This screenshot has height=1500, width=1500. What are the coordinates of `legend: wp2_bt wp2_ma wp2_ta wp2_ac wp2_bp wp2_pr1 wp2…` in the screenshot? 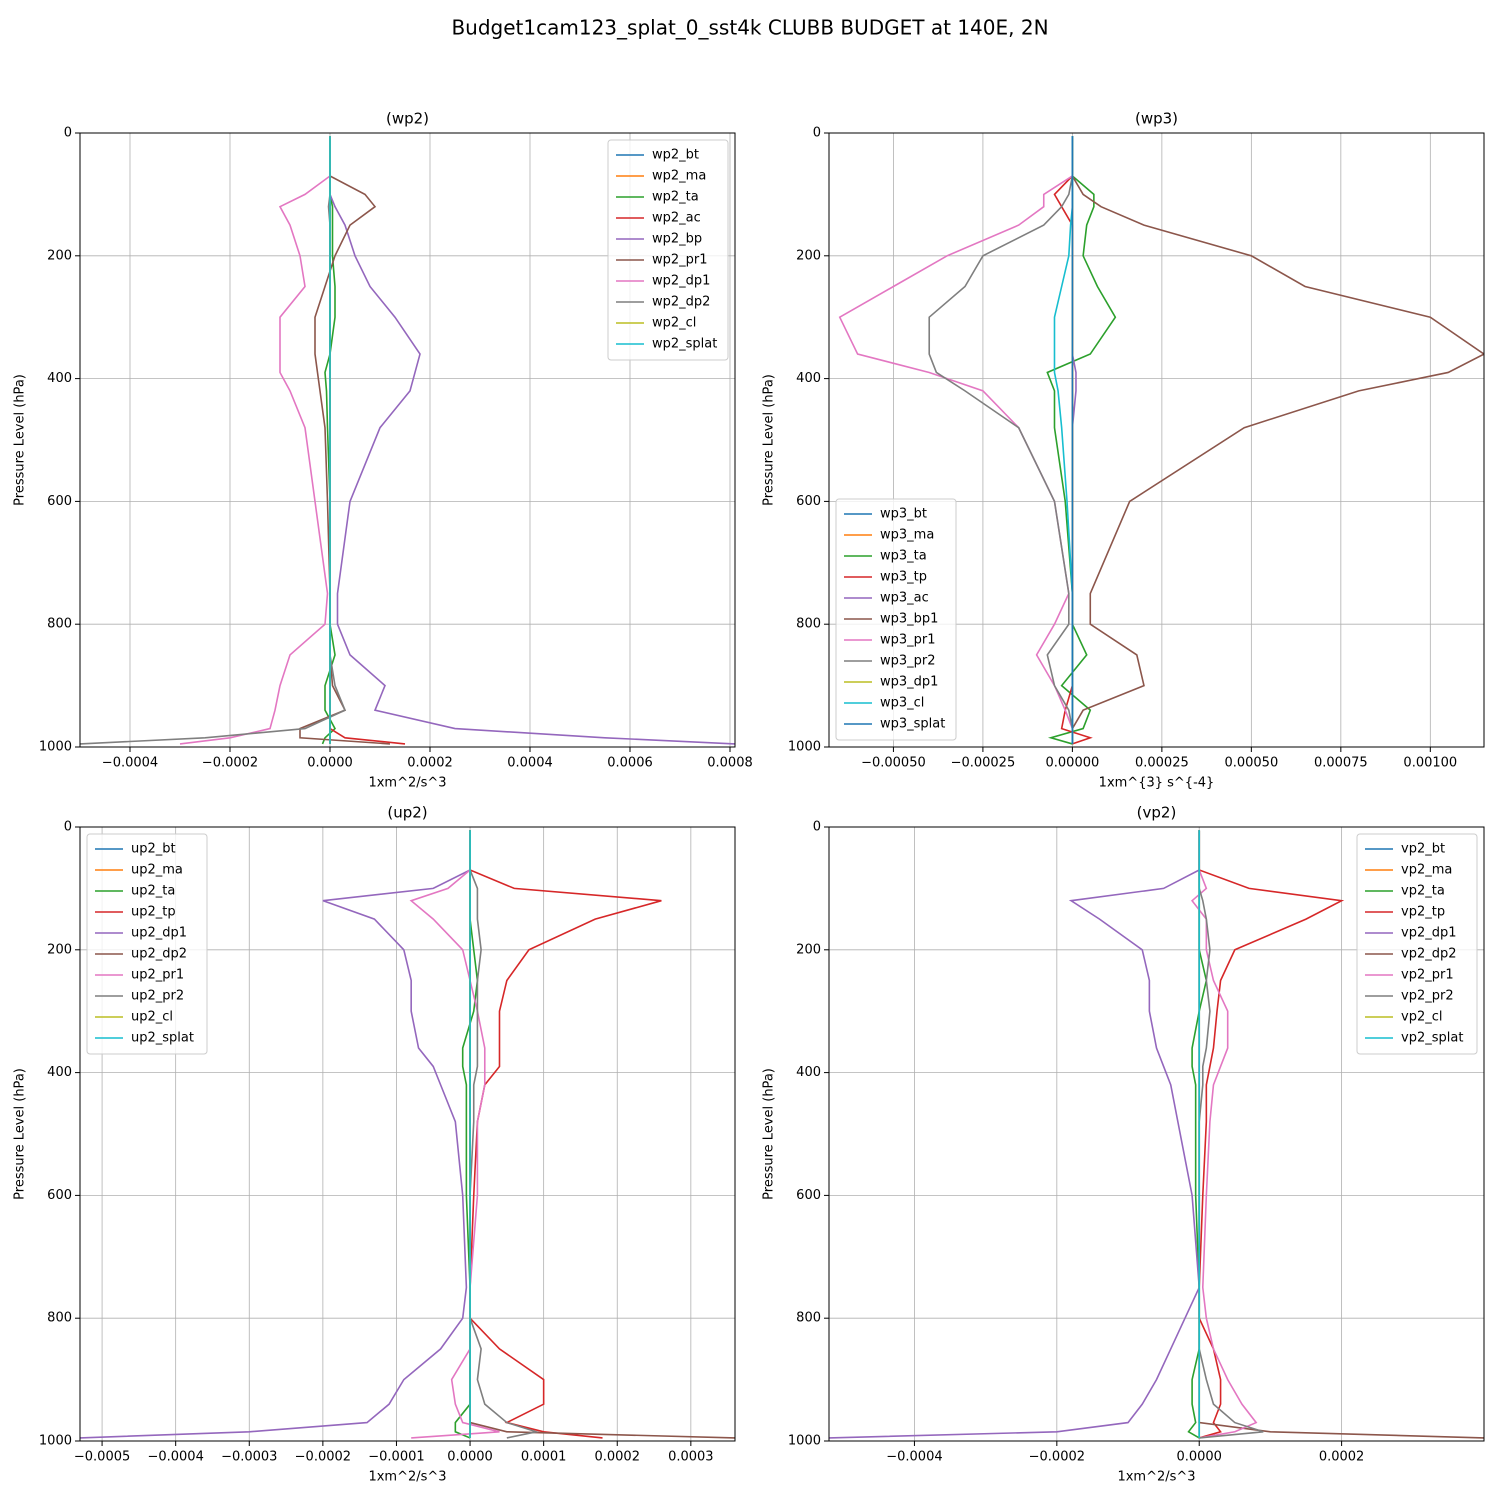 It's located at (668, 250).